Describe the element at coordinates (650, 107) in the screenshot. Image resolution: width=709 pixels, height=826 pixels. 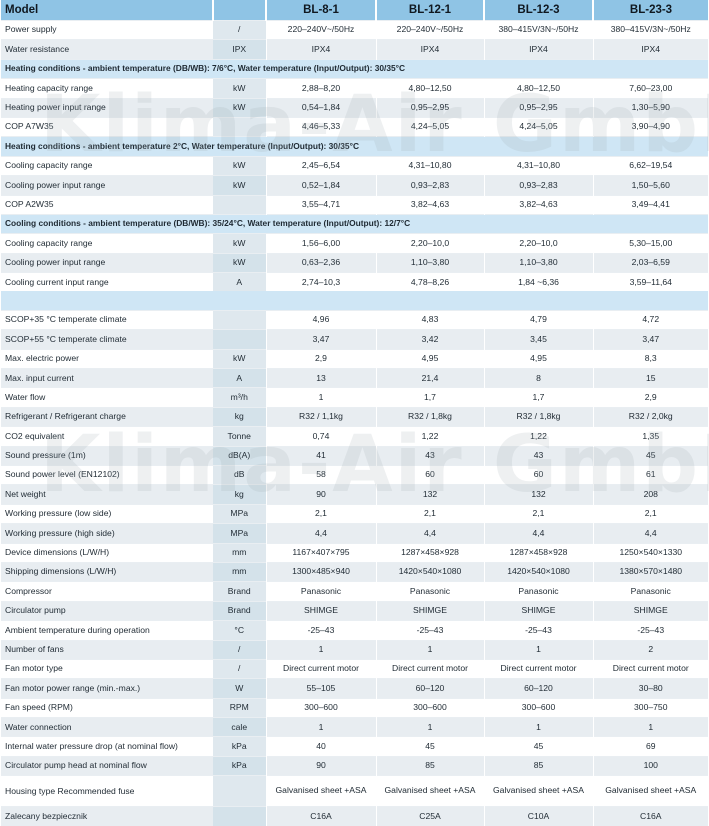
I see `value-cell: 1,30–5,90` at that location.